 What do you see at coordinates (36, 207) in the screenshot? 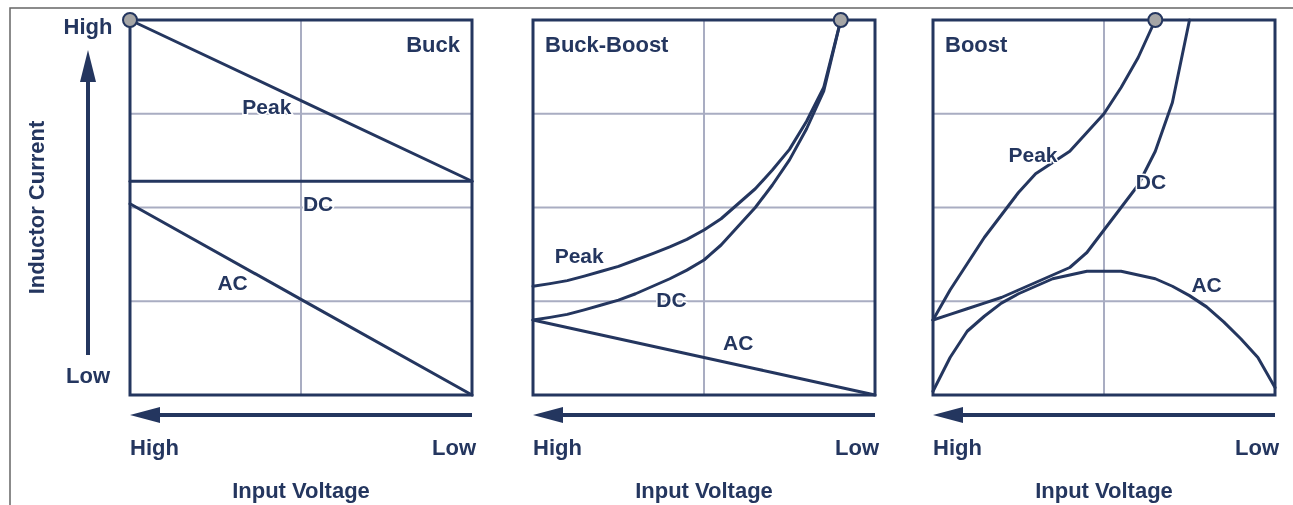
I see `y-axis-title: Inductor Current` at bounding box center [36, 207].